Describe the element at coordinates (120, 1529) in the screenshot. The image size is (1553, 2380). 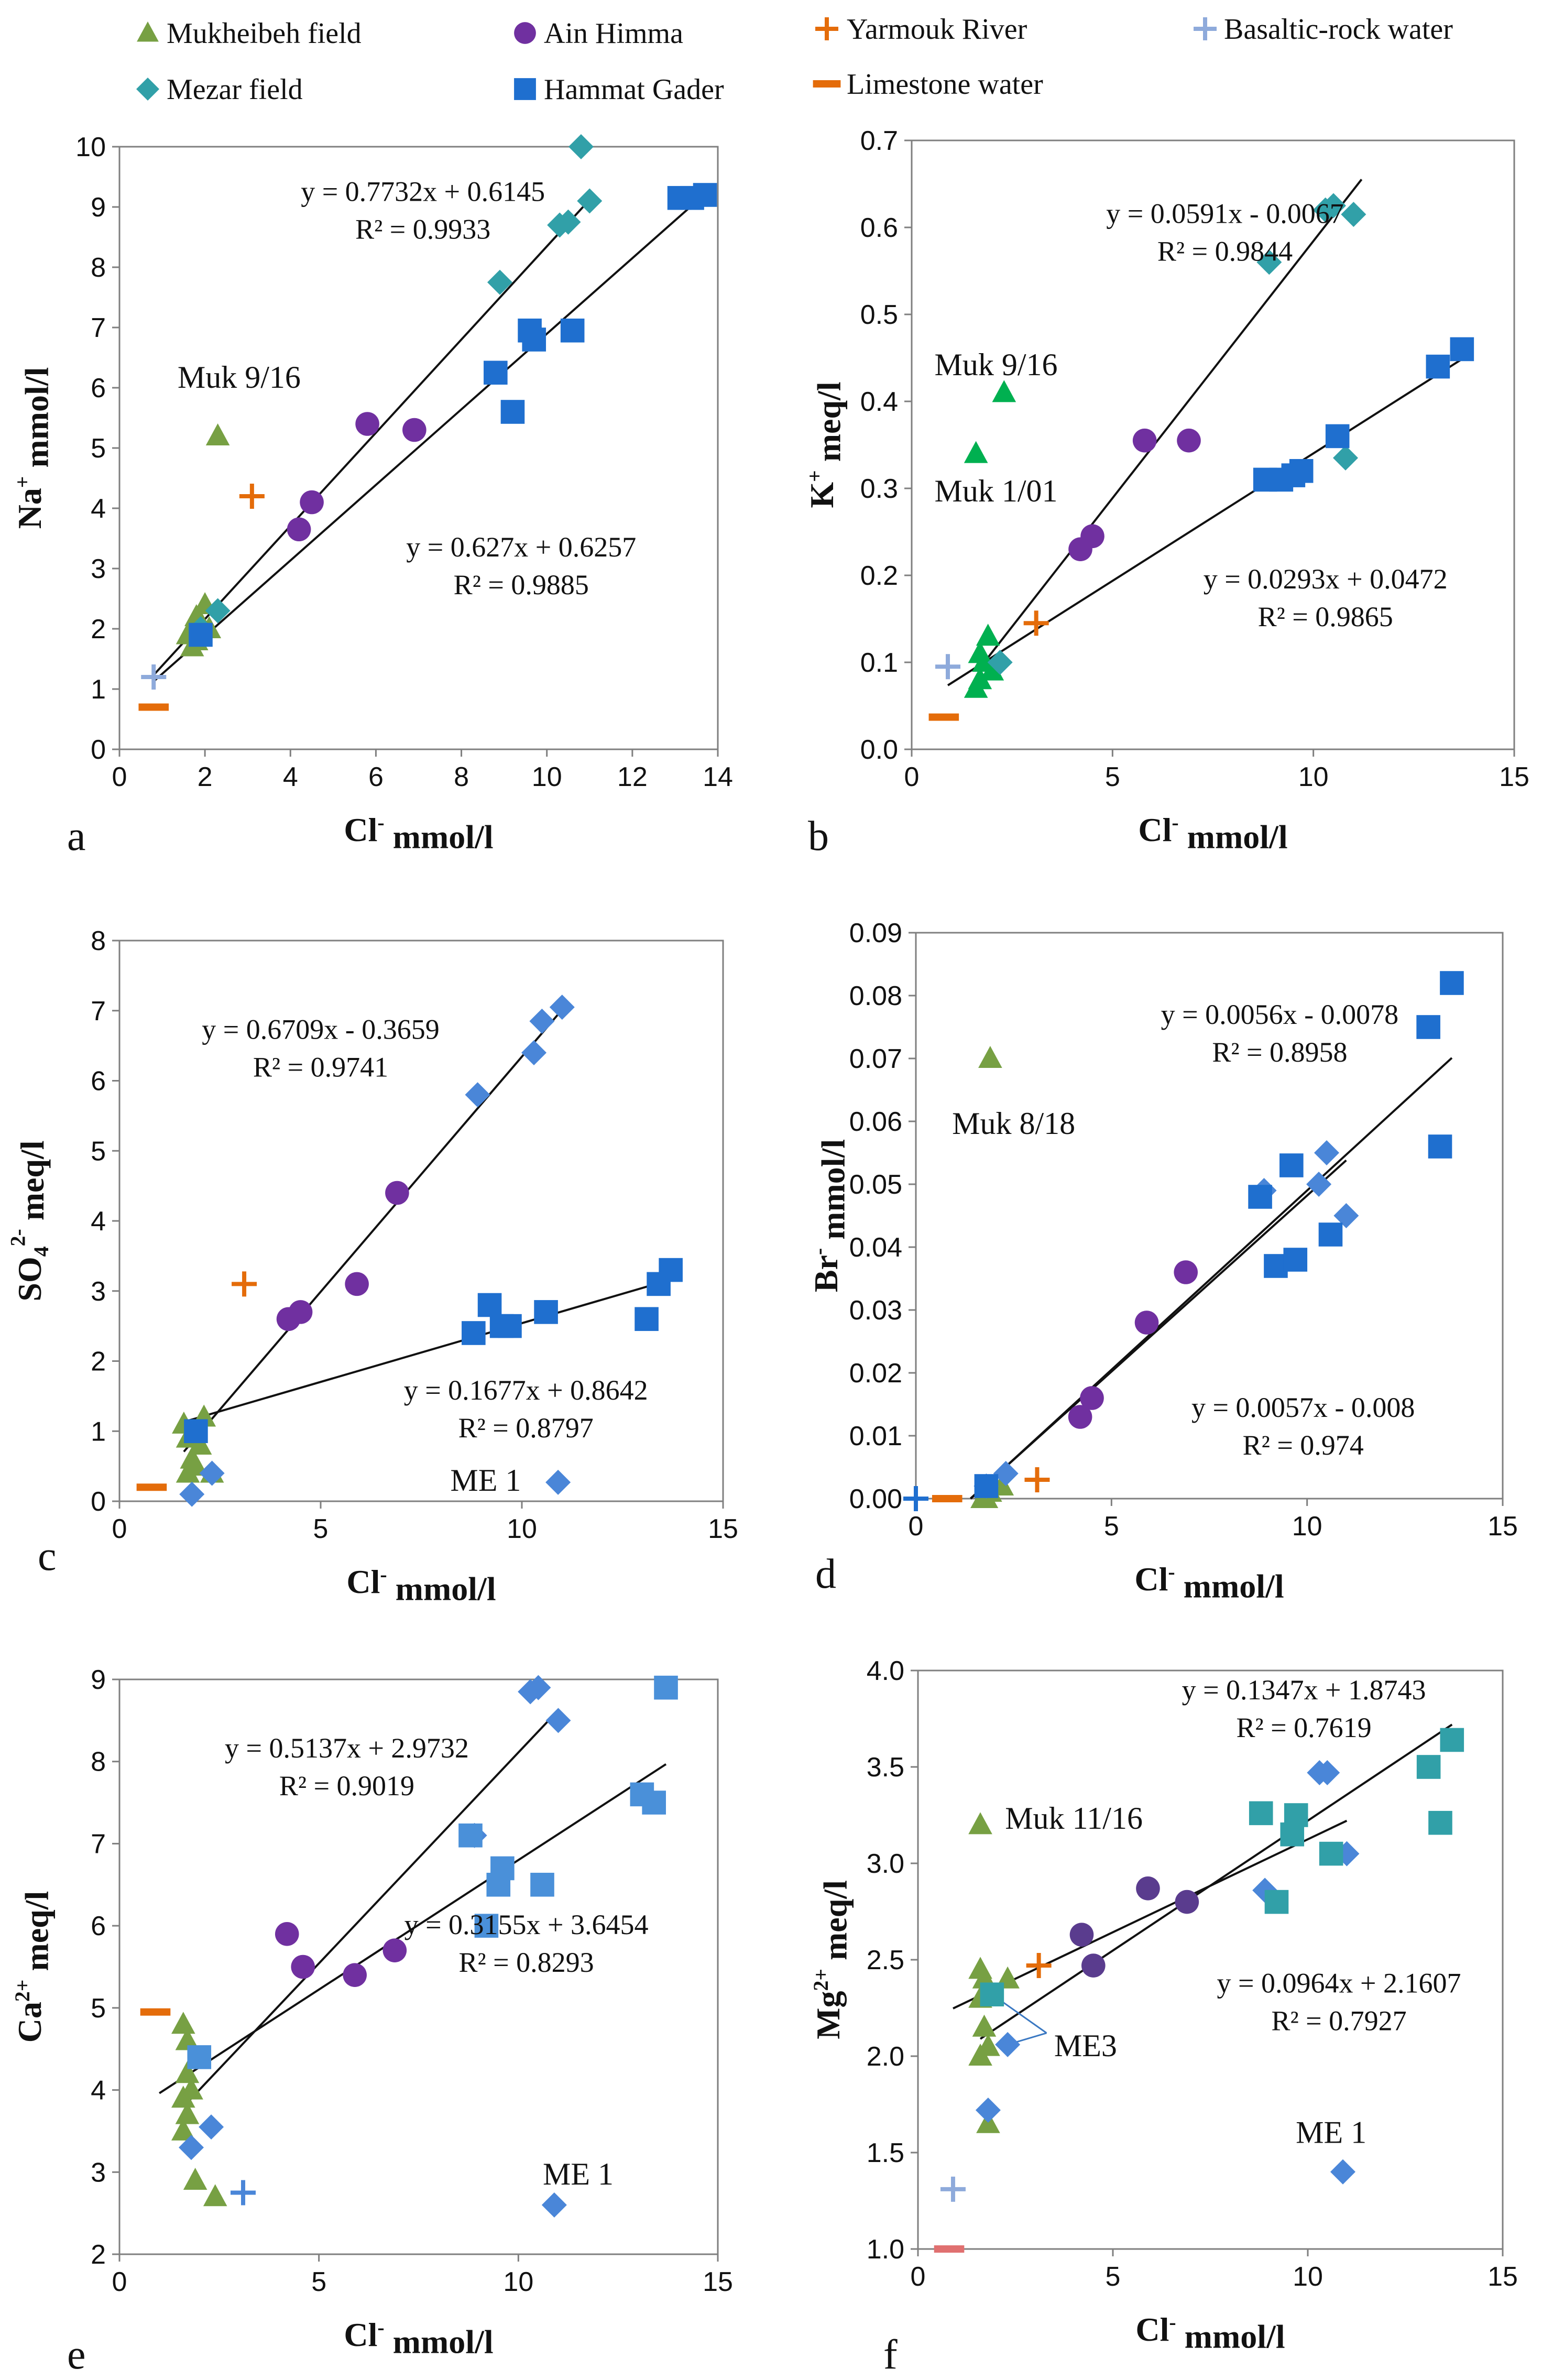
I see `x-tick-label: 0` at that location.